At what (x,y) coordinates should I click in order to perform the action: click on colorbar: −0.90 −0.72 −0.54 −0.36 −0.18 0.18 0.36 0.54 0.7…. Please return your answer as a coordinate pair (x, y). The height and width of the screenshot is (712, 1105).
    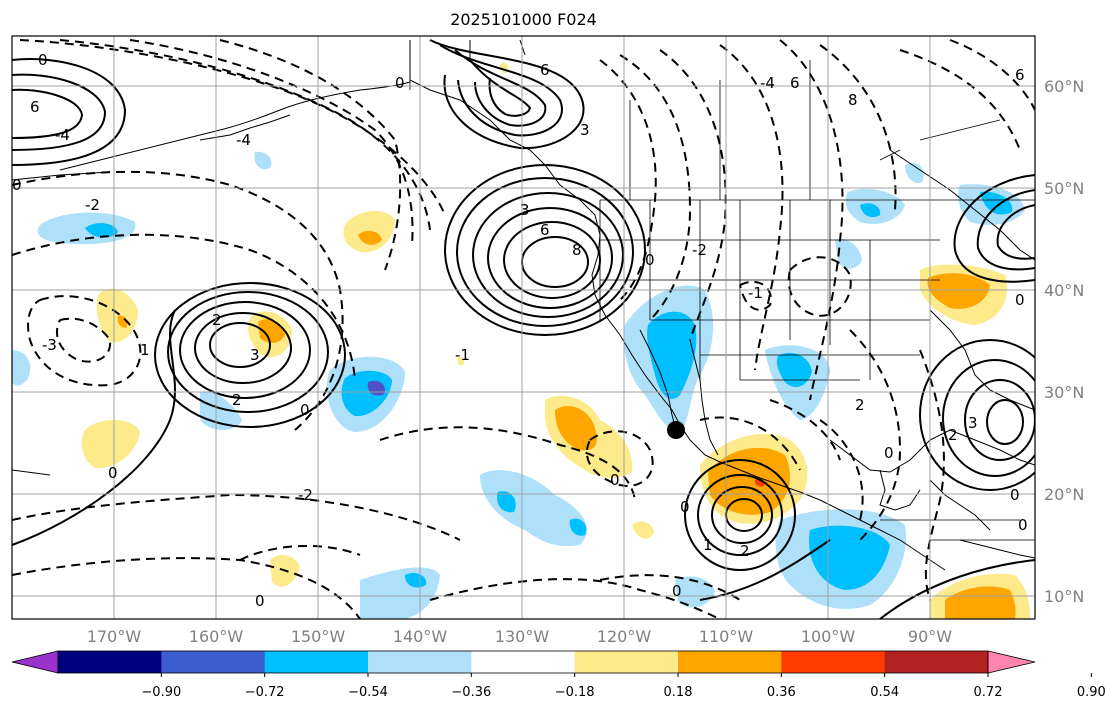
    Looking at the image, I should click on (558, 675).